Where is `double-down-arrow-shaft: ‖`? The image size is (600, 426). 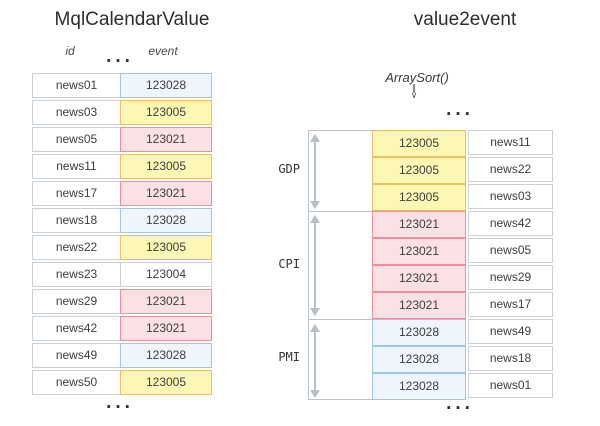 double-down-arrow-shaft: ‖ is located at coordinates (414, 89).